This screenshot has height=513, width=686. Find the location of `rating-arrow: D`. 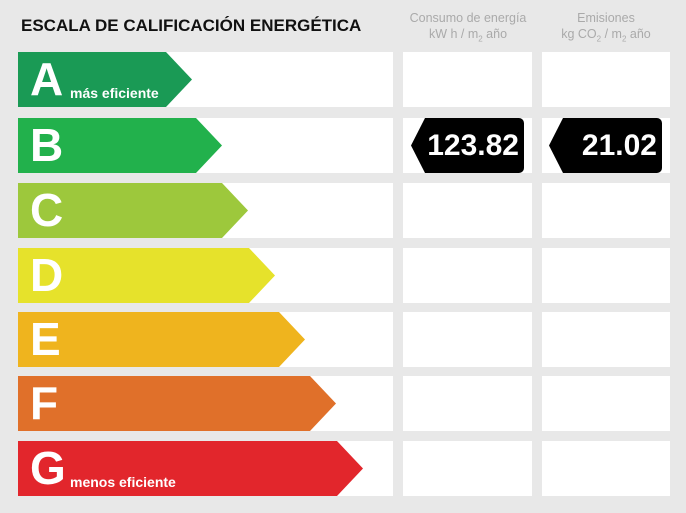

rating-arrow: D is located at coordinates (146, 275).